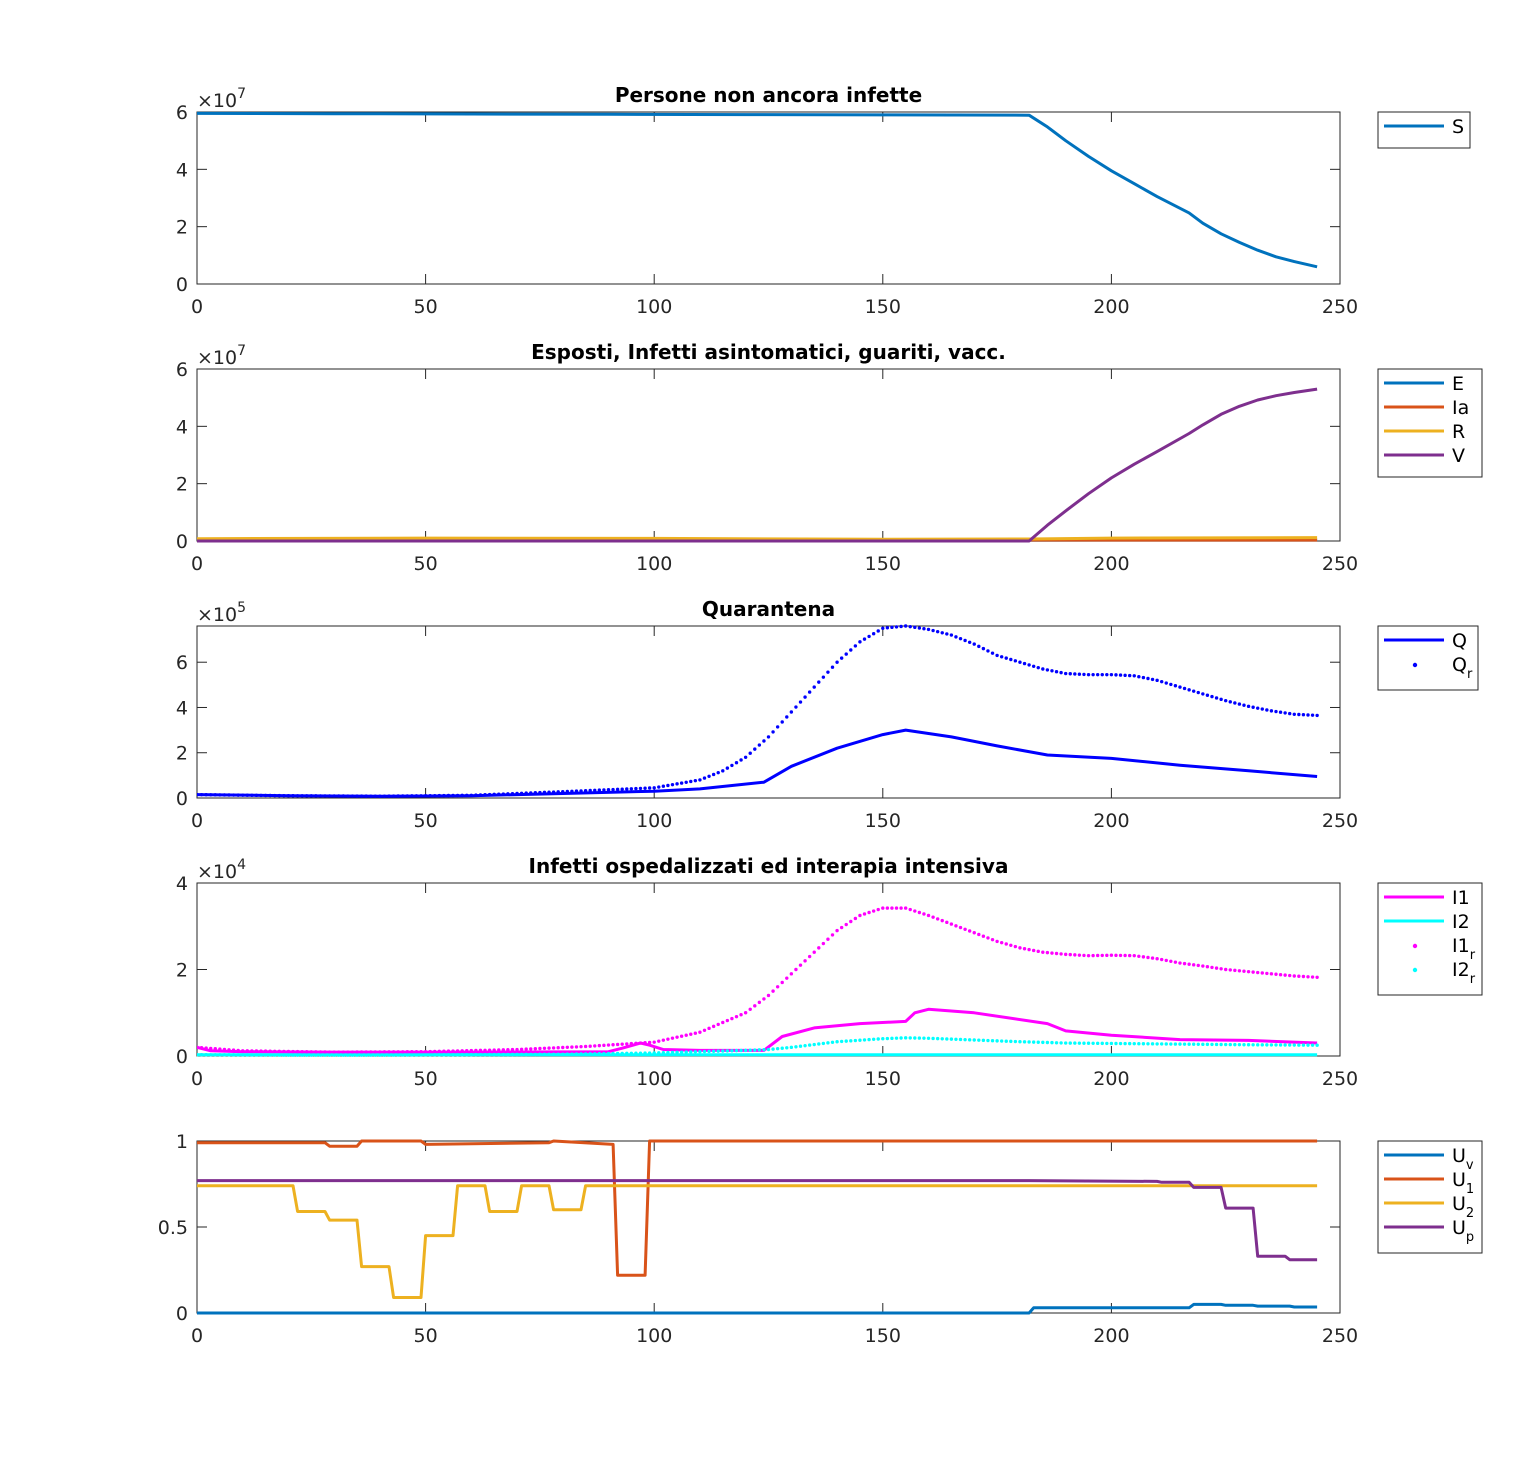 This screenshot has height=1477, width=1516. Describe the element at coordinates (1462, 668) in the screenshot. I see `legend-label: Qr` at that location.